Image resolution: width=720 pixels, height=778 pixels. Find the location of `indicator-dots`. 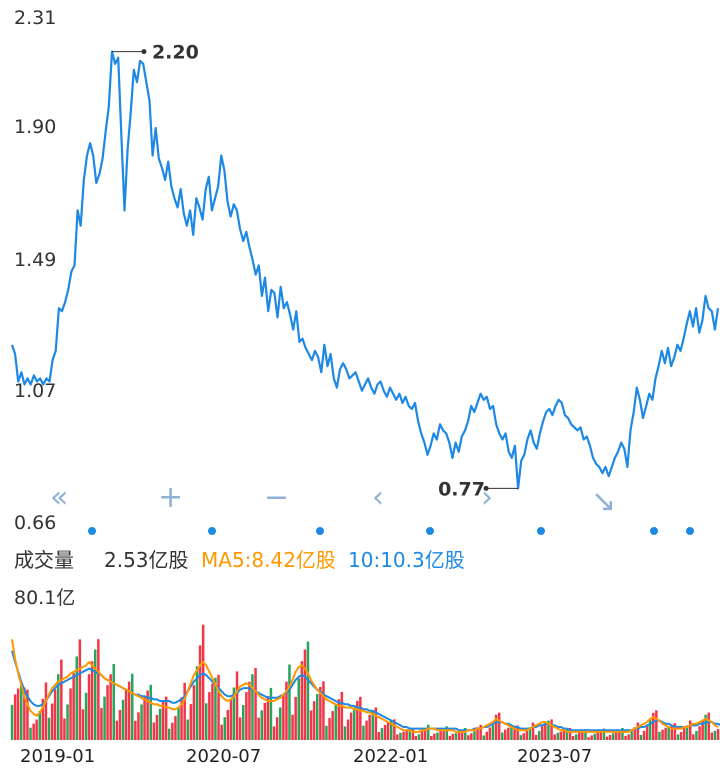

indicator-dots is located at coordinates (391, 531).